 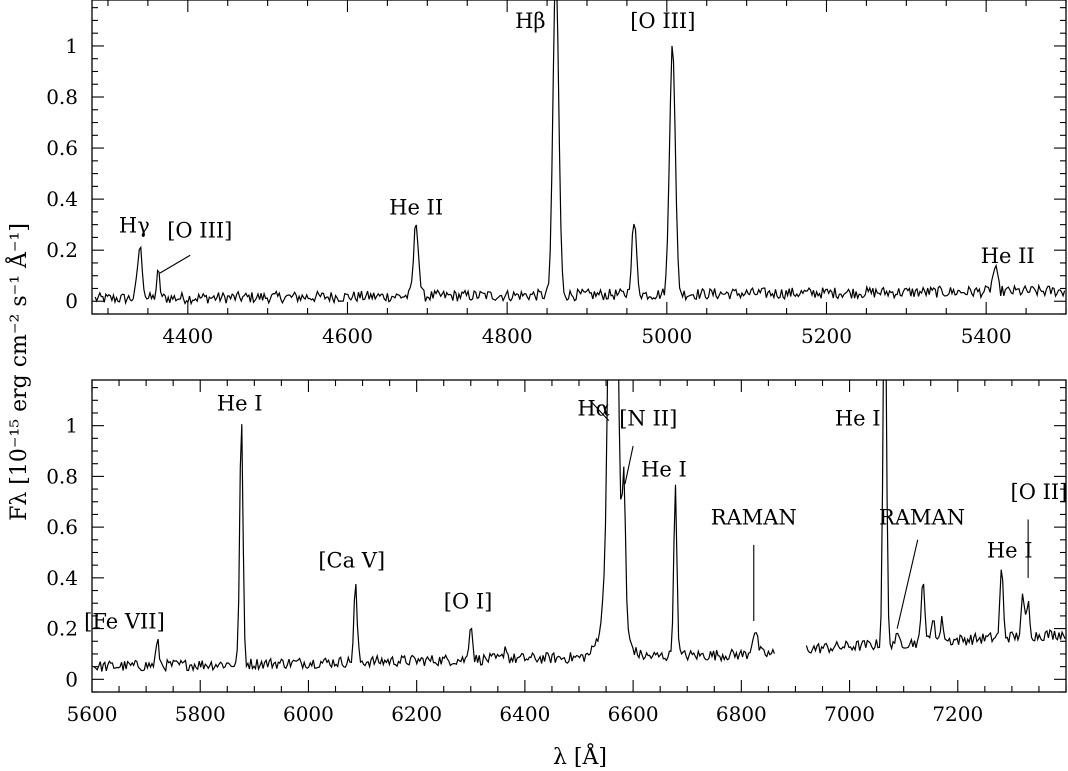 What do you see at coordinates (18, 372) in the screenshot?
I see `y-axis-title: Fλ [10⁻¹⁵ erg cm⁻² s⁻¹ Å⁻¹]` at bounding box center [18, 372].